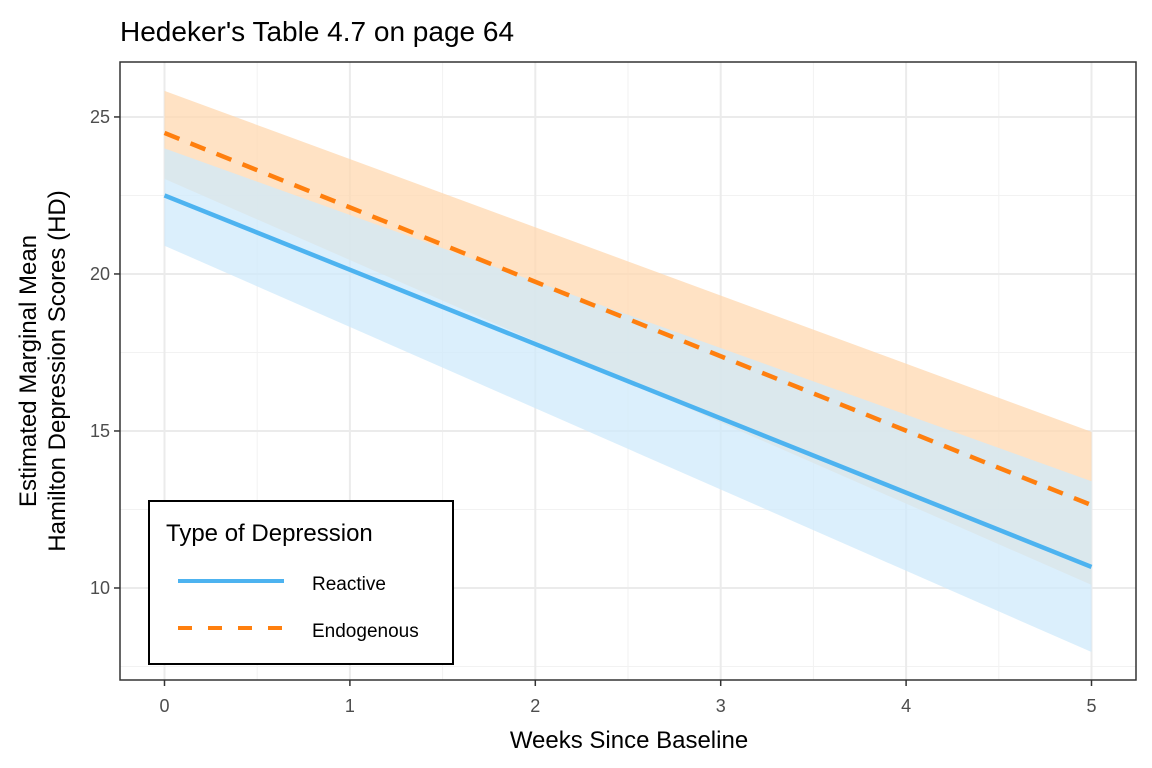 Image resolution: width=1152 pixels, height=768 pixels. Describe the element at coordinates (100, 588) in the screenshot. I see `y-tick-label: 10` at that location.